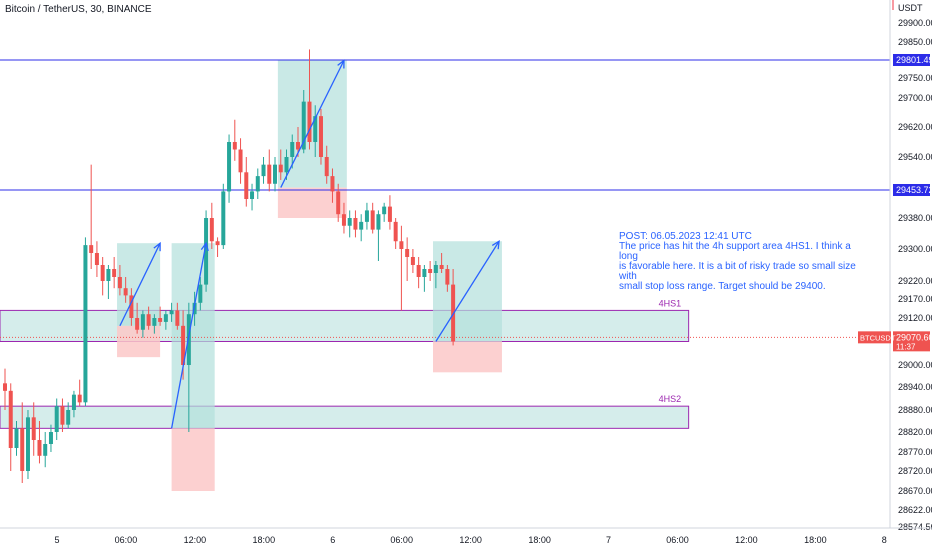 This screenshot has width=932, height=550. Describe the element at coordinates (915, 127) in the screenshot. I see `price-tick-label: 29620.00` at that location.